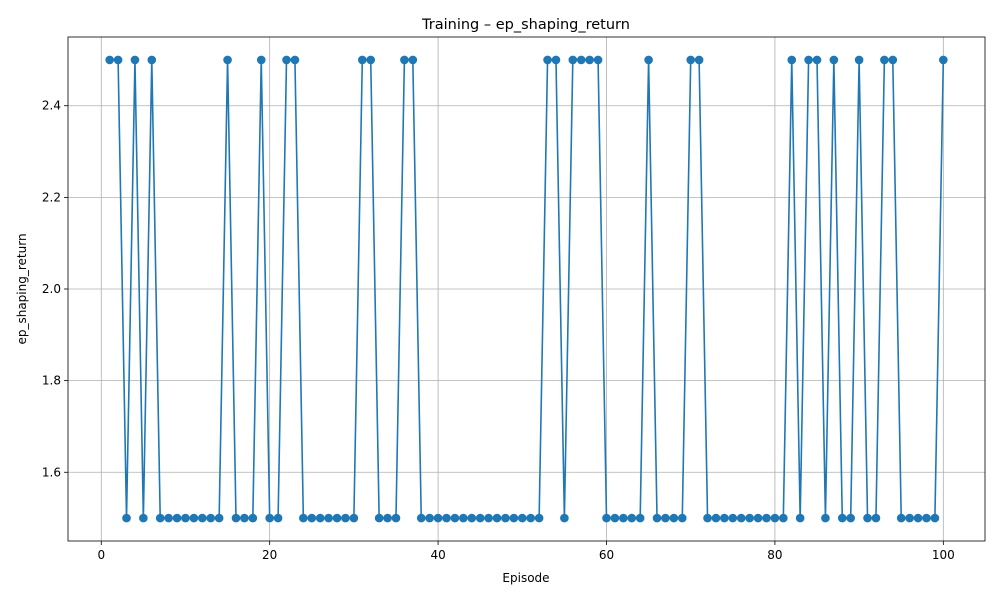 This screenshot has height=600, width=1000. Describe the element at coordinates (774, 555) in the screenshot. I see `x-tick-label: 80` at that location.